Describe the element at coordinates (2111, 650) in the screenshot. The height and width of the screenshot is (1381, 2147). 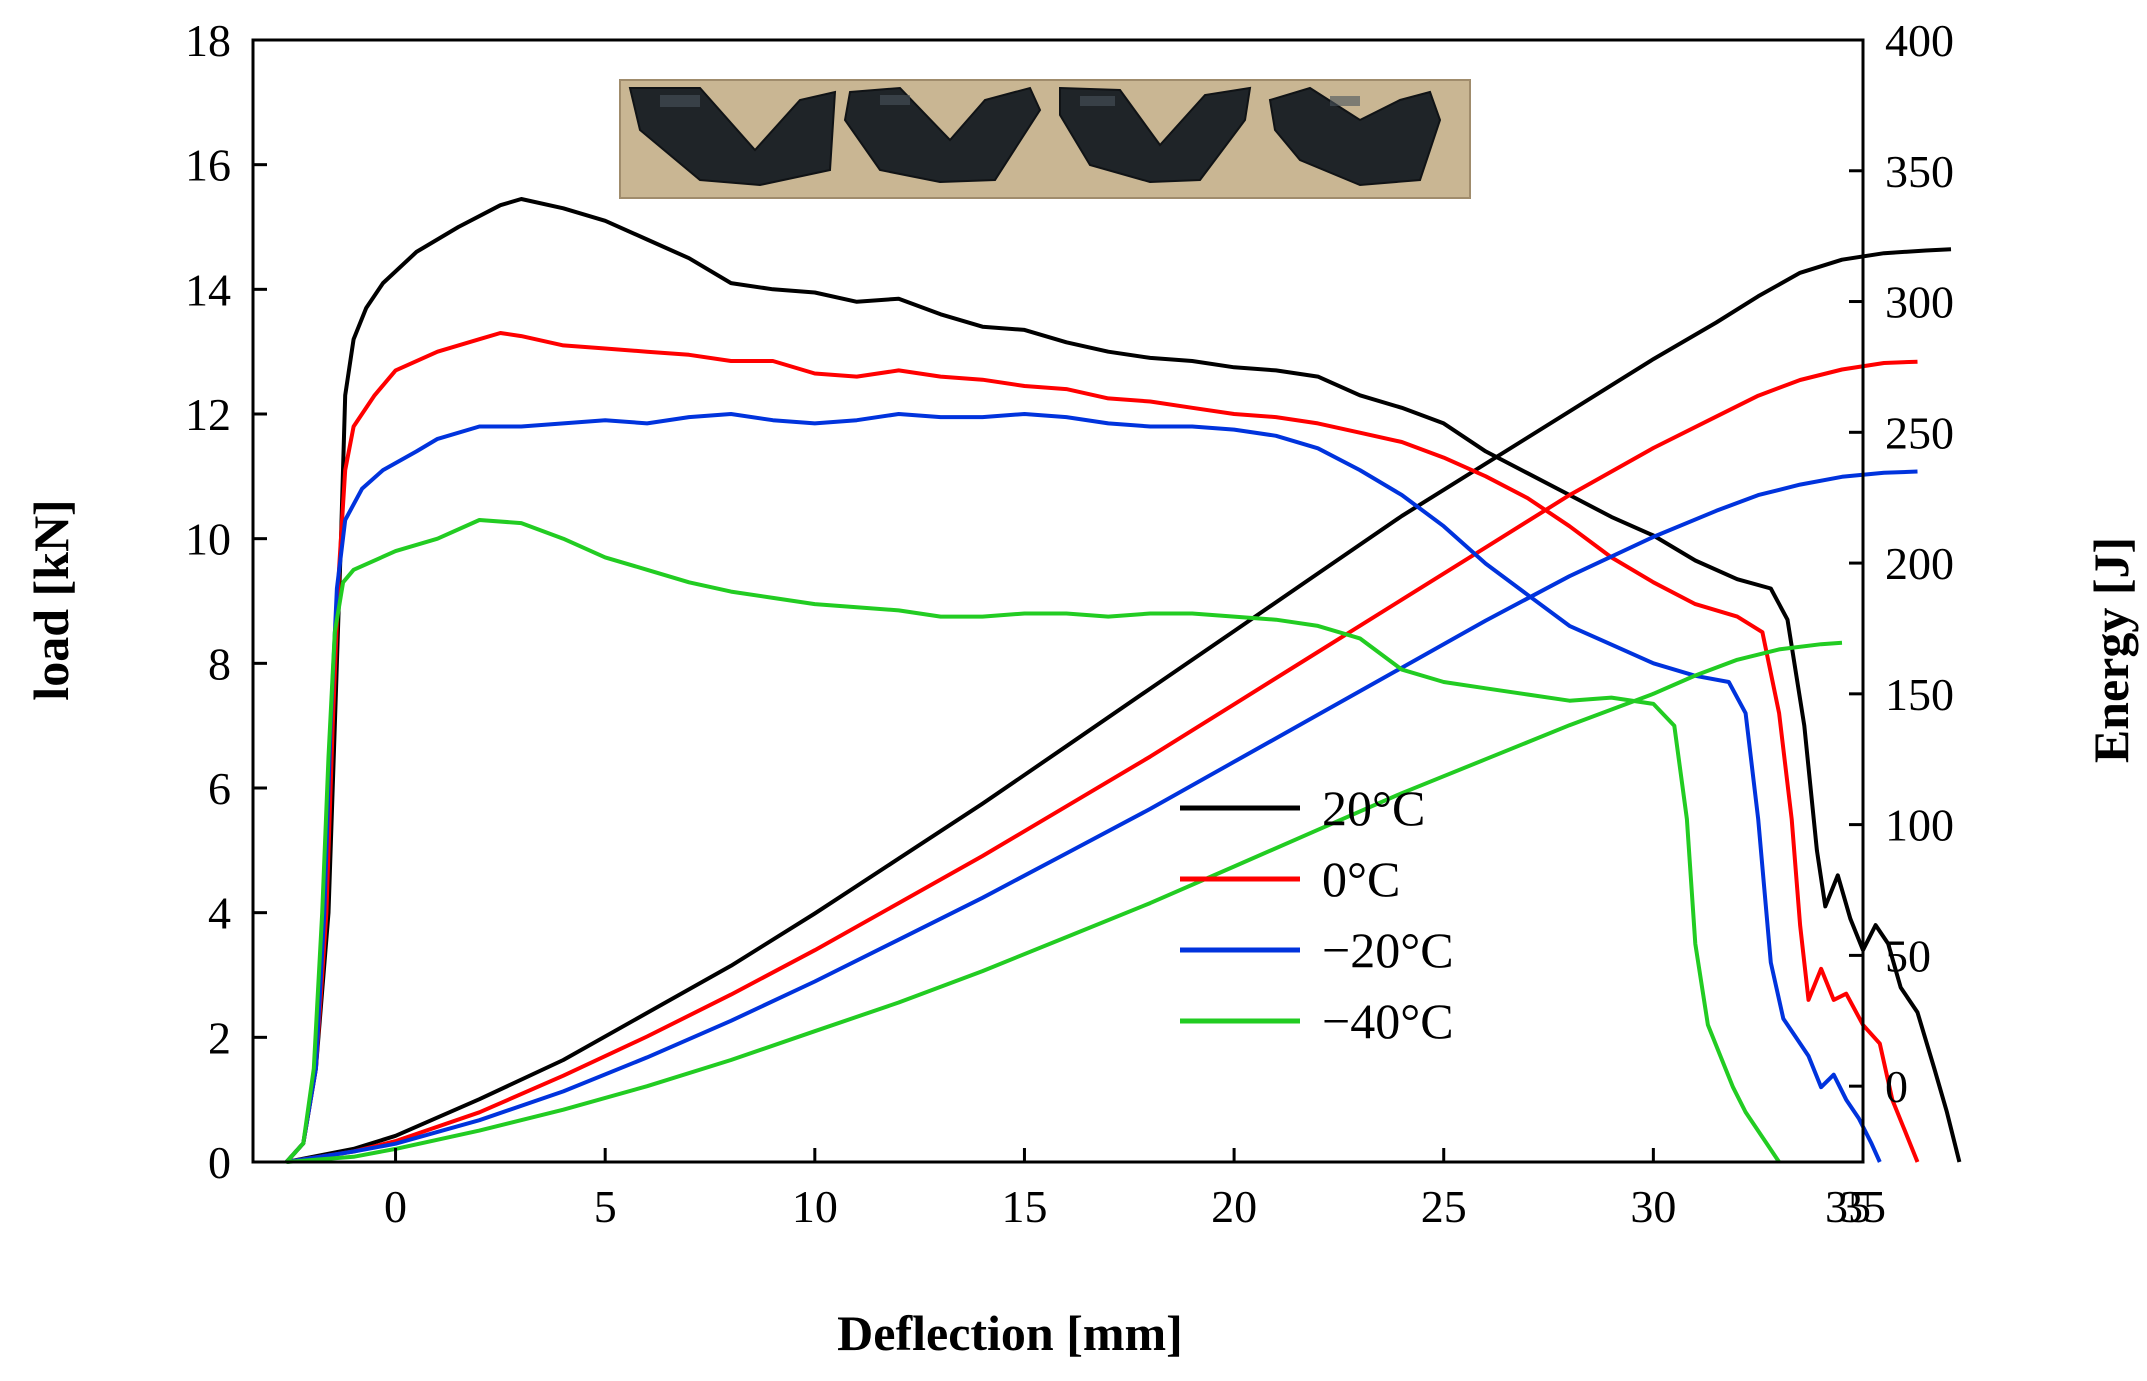
I see `y2-axis-title: Energy [J]` at that location.